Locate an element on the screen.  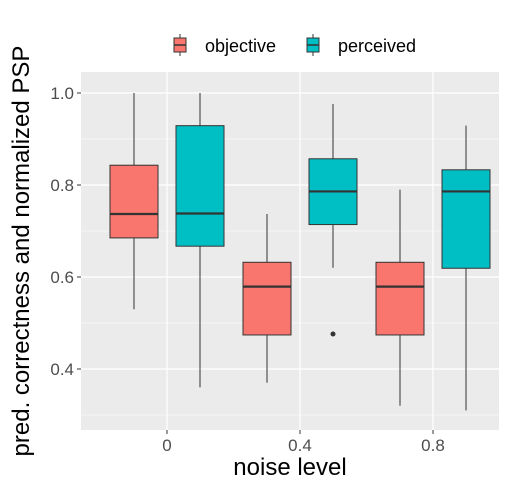
legend-item-objective: objective is located at coordinates (224, 45).